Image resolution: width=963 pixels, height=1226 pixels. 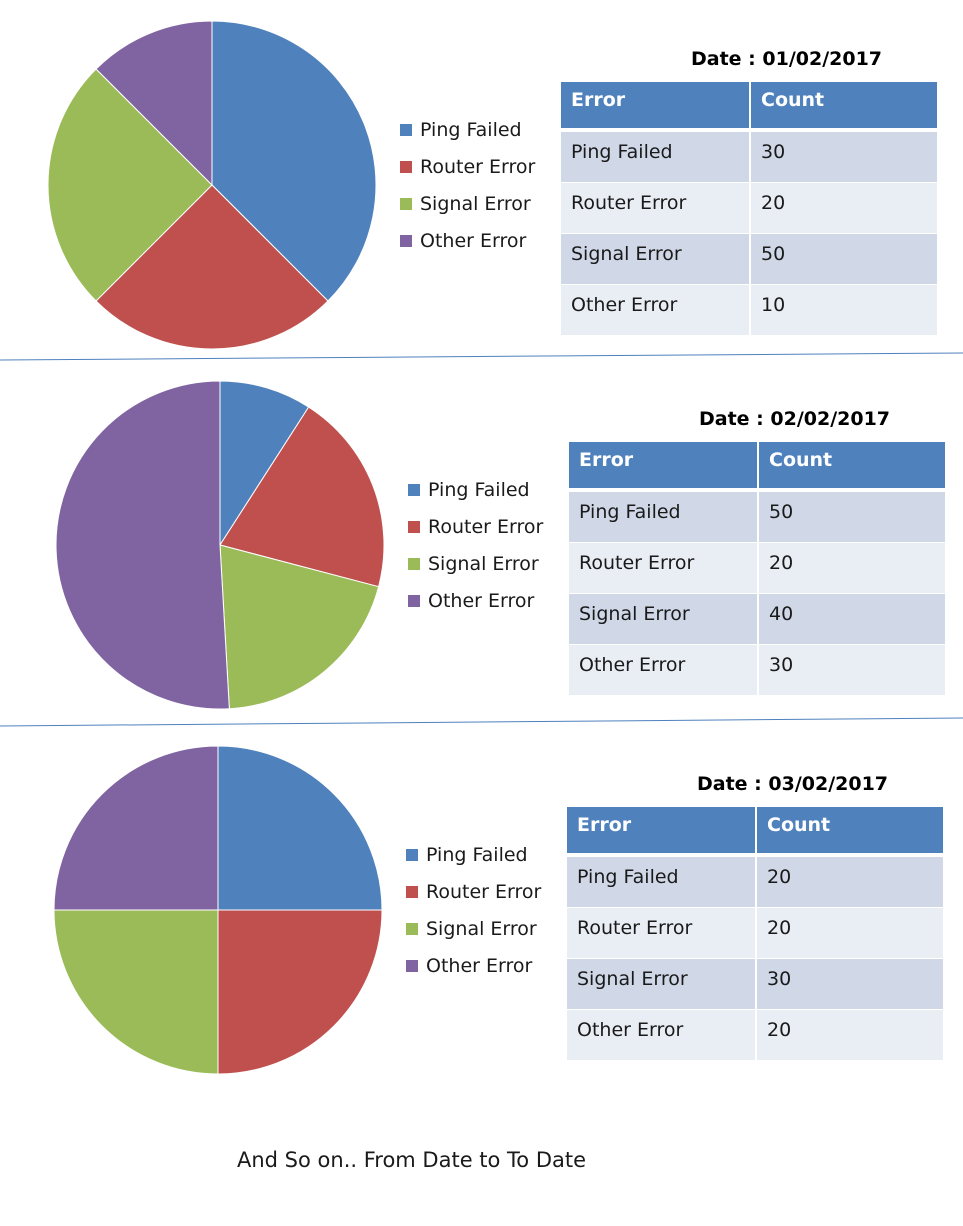 I want to click on count-cell: 10, so click(x=843, y=309).